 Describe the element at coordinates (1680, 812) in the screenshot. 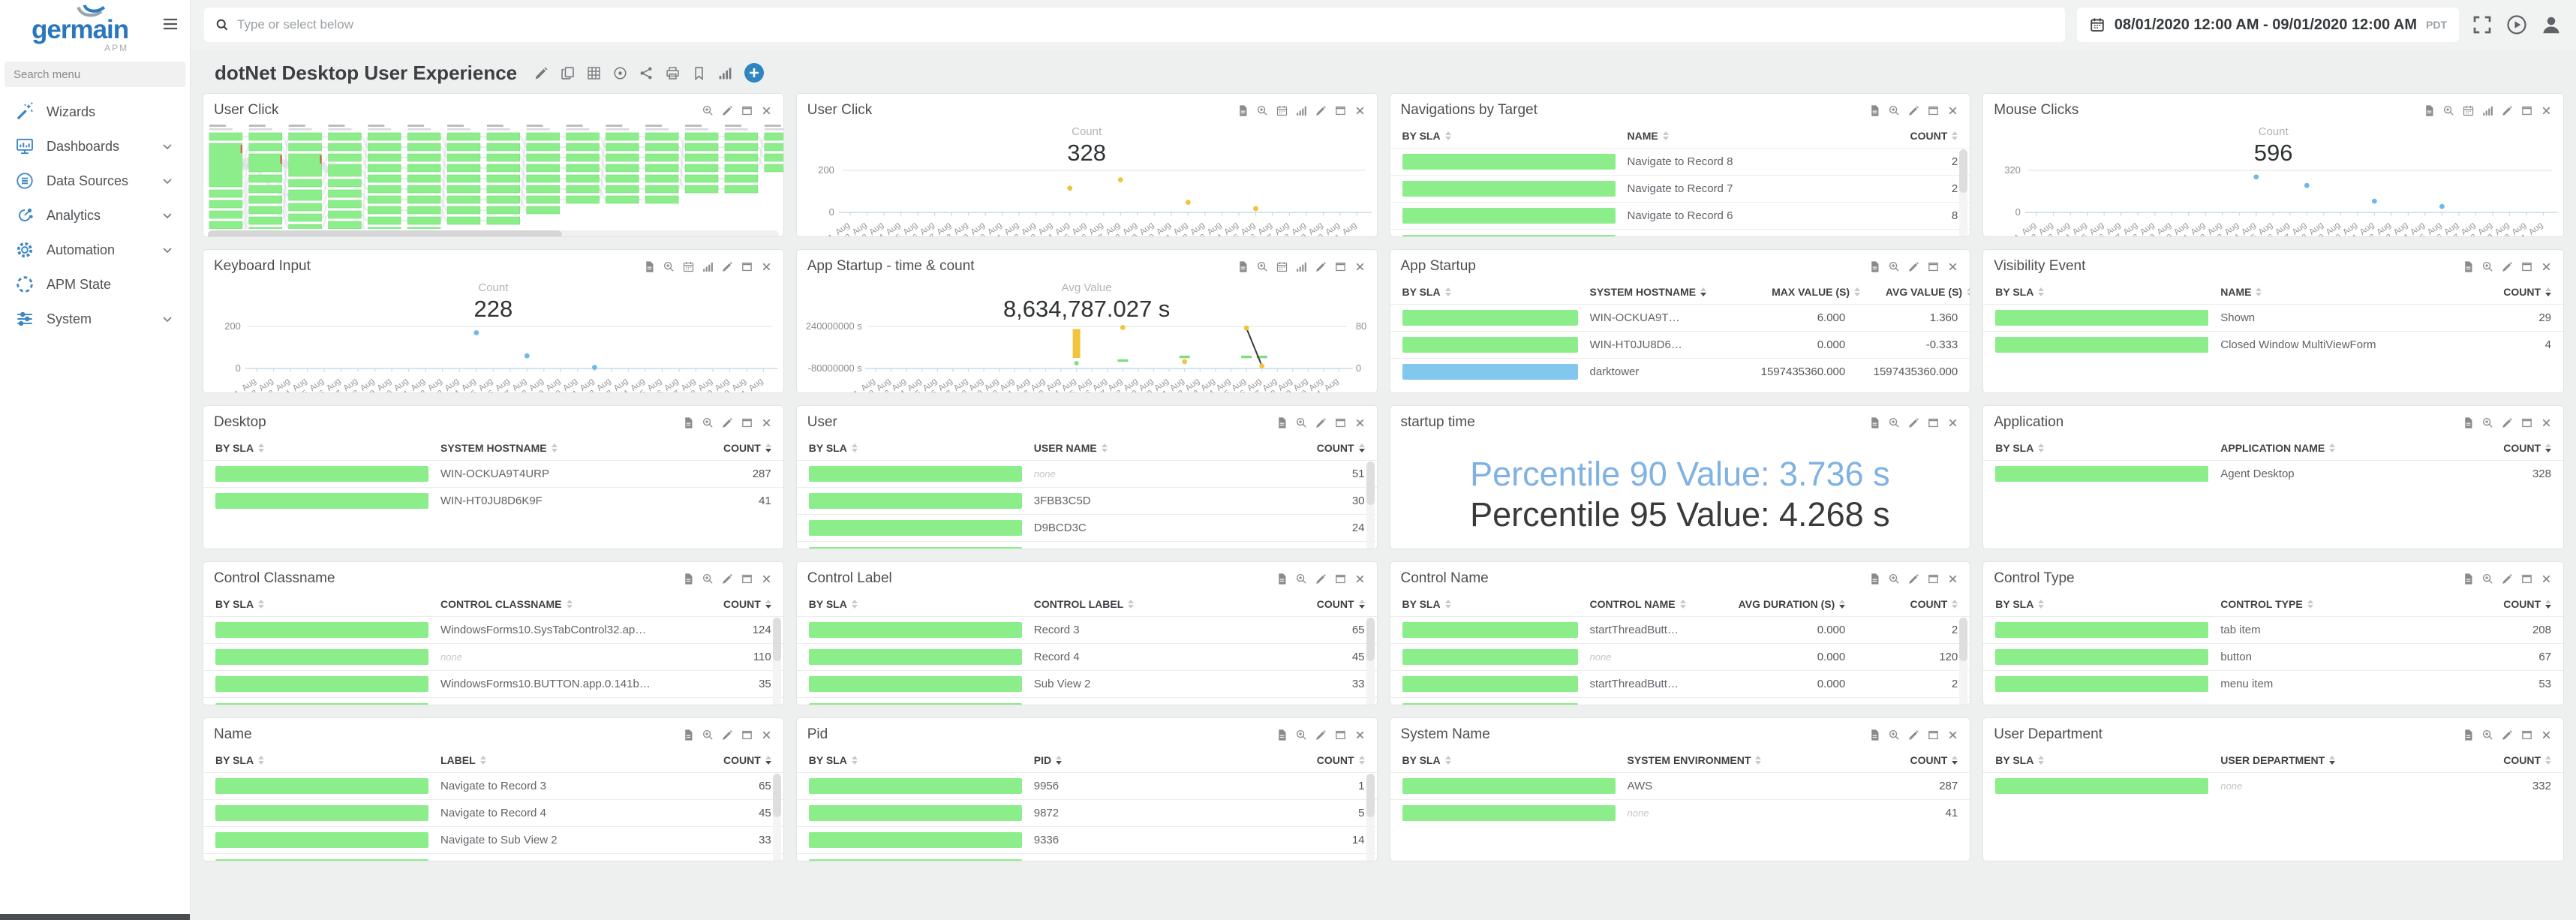

I see `table-row: none 41` at that location.